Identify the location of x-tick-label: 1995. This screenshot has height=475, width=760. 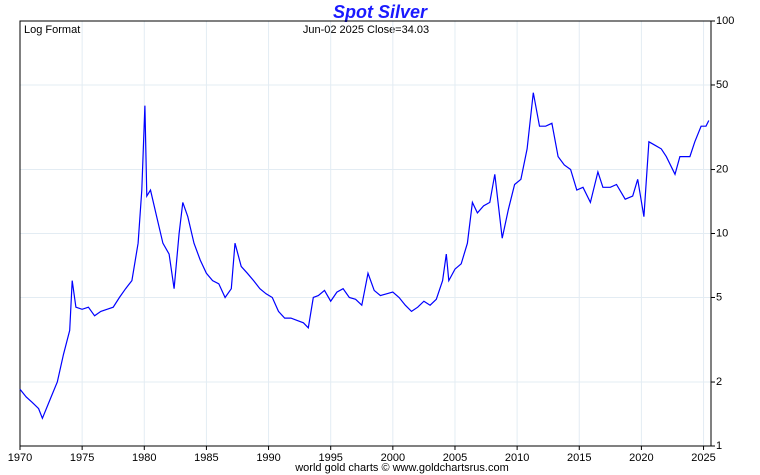
(330, 458).